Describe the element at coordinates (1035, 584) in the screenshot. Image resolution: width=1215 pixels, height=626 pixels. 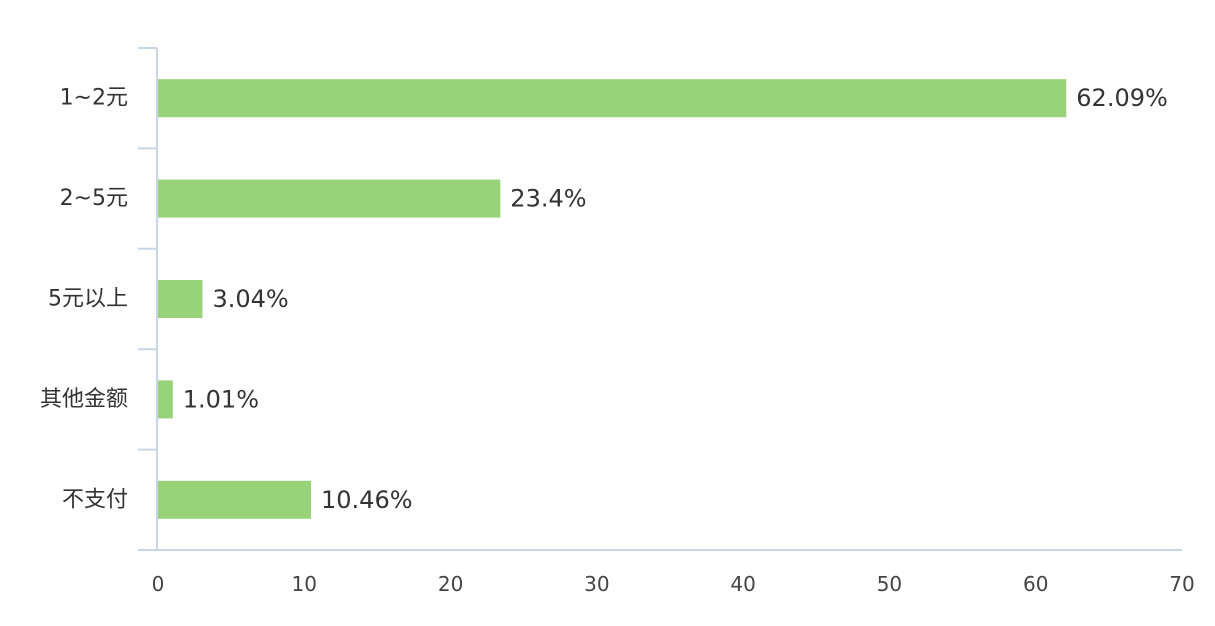
I see `x-tick-label: 60` at that location.